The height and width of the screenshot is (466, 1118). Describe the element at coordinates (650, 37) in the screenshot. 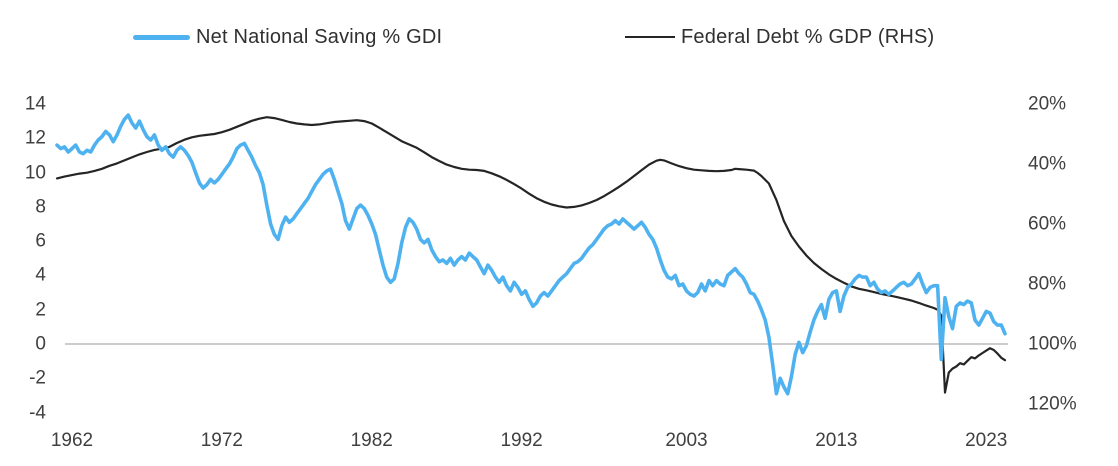

I see `legend-swatch-black-line` at that location.